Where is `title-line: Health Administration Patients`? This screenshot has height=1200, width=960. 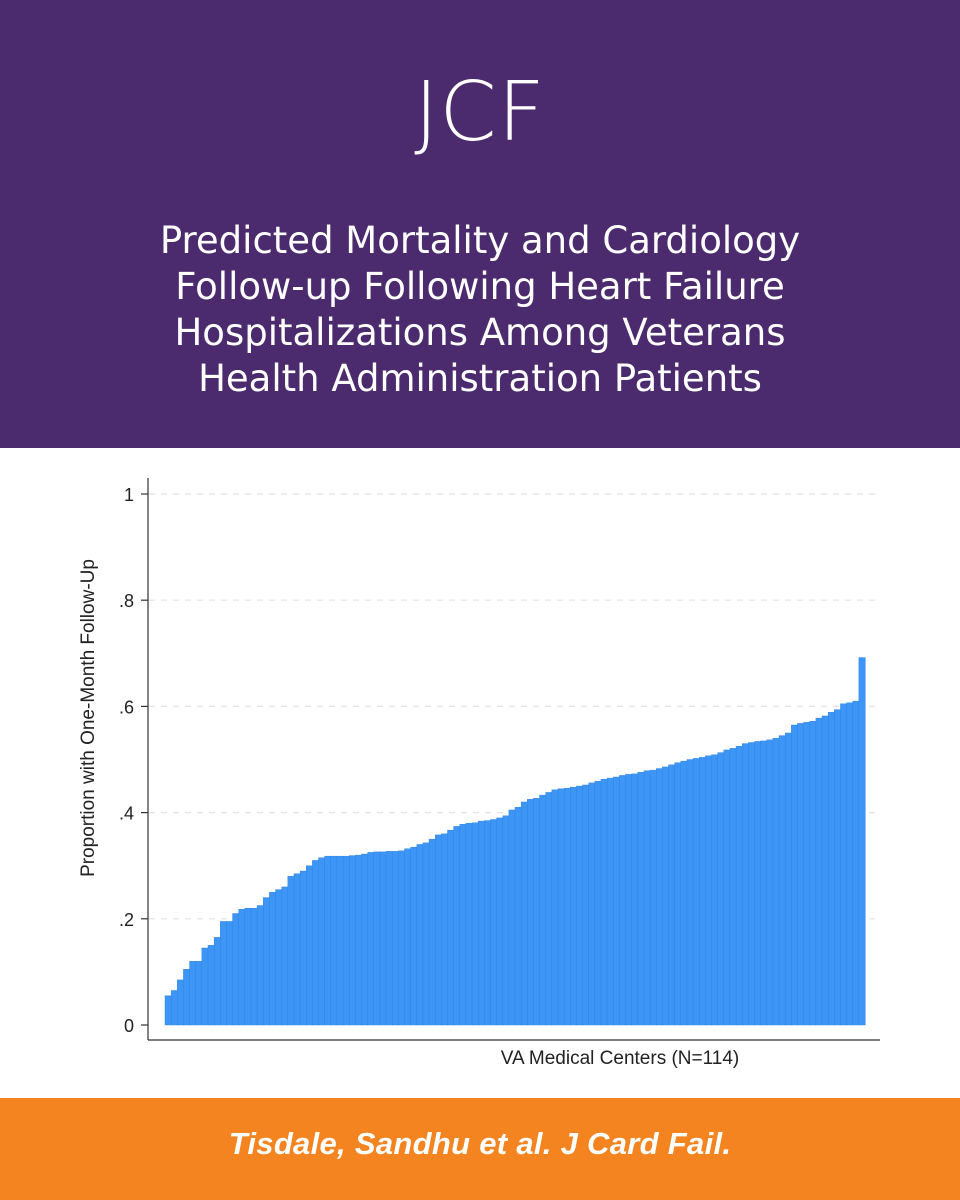 title-line: Health Administration Patients is located at coordinates (480, 378).